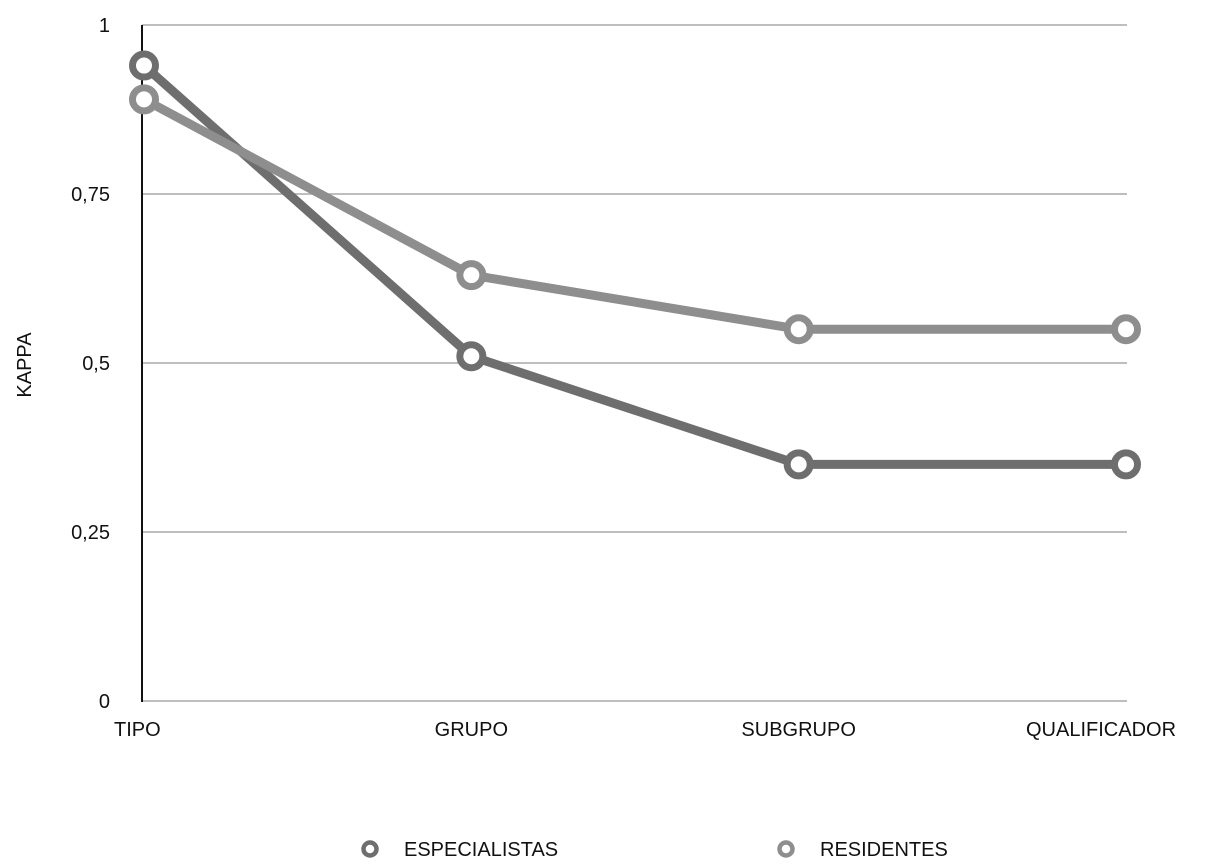 The width and height of the screenshot is (1228, 867). Describe the element at coordinates (104, 702) in the screenshot. I see `y-tick-label: 0` at that location.